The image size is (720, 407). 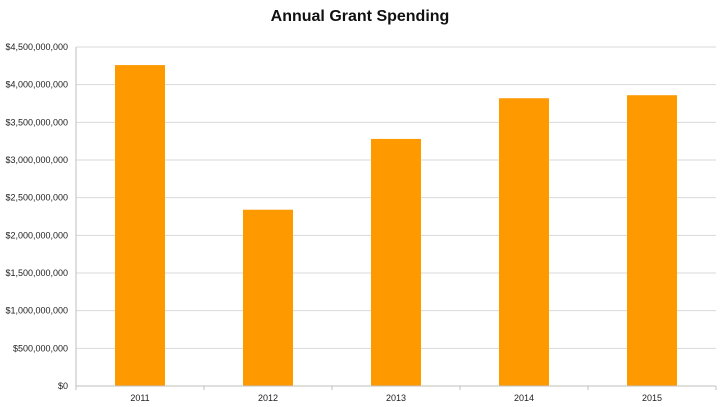 What do you see at coordinates (652, 398) in the screenshot?
I see `x-tick-label: 2015` at bounding box center [652, 398].